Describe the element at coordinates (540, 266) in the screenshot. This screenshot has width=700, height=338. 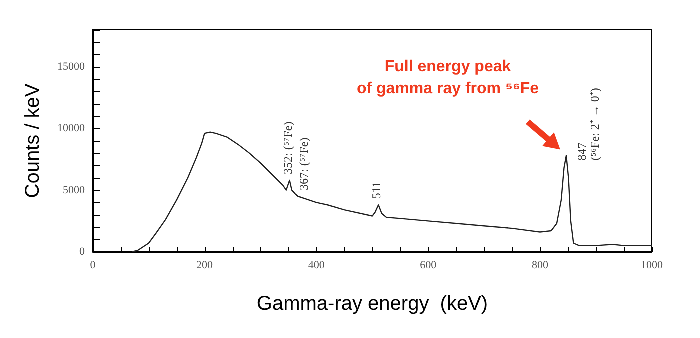
I see `x-tick-label: 800` at that location.